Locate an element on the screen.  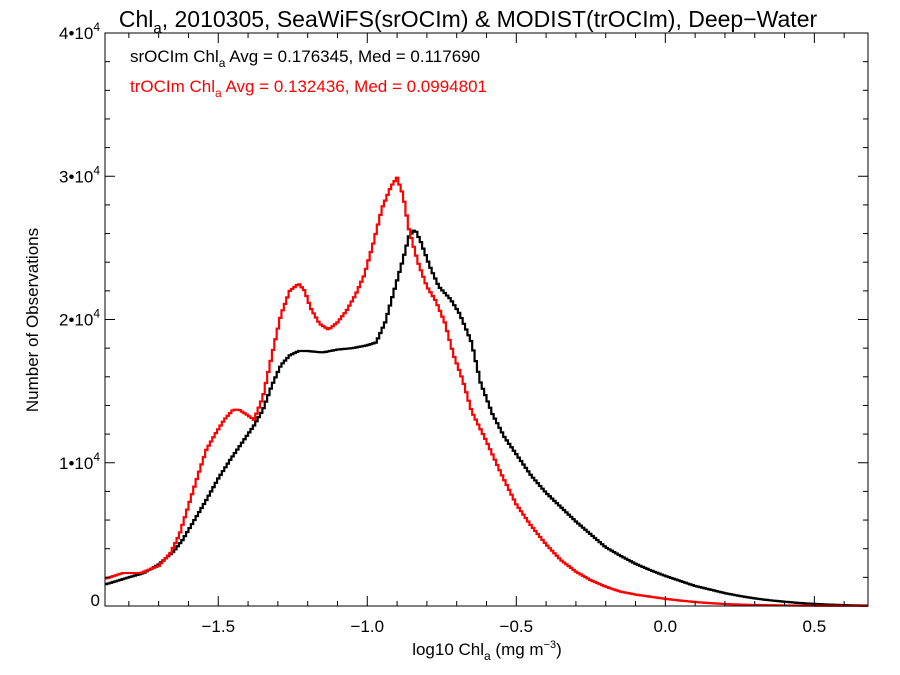
y-tick-label: 0 is located at coordinates (95, 600).